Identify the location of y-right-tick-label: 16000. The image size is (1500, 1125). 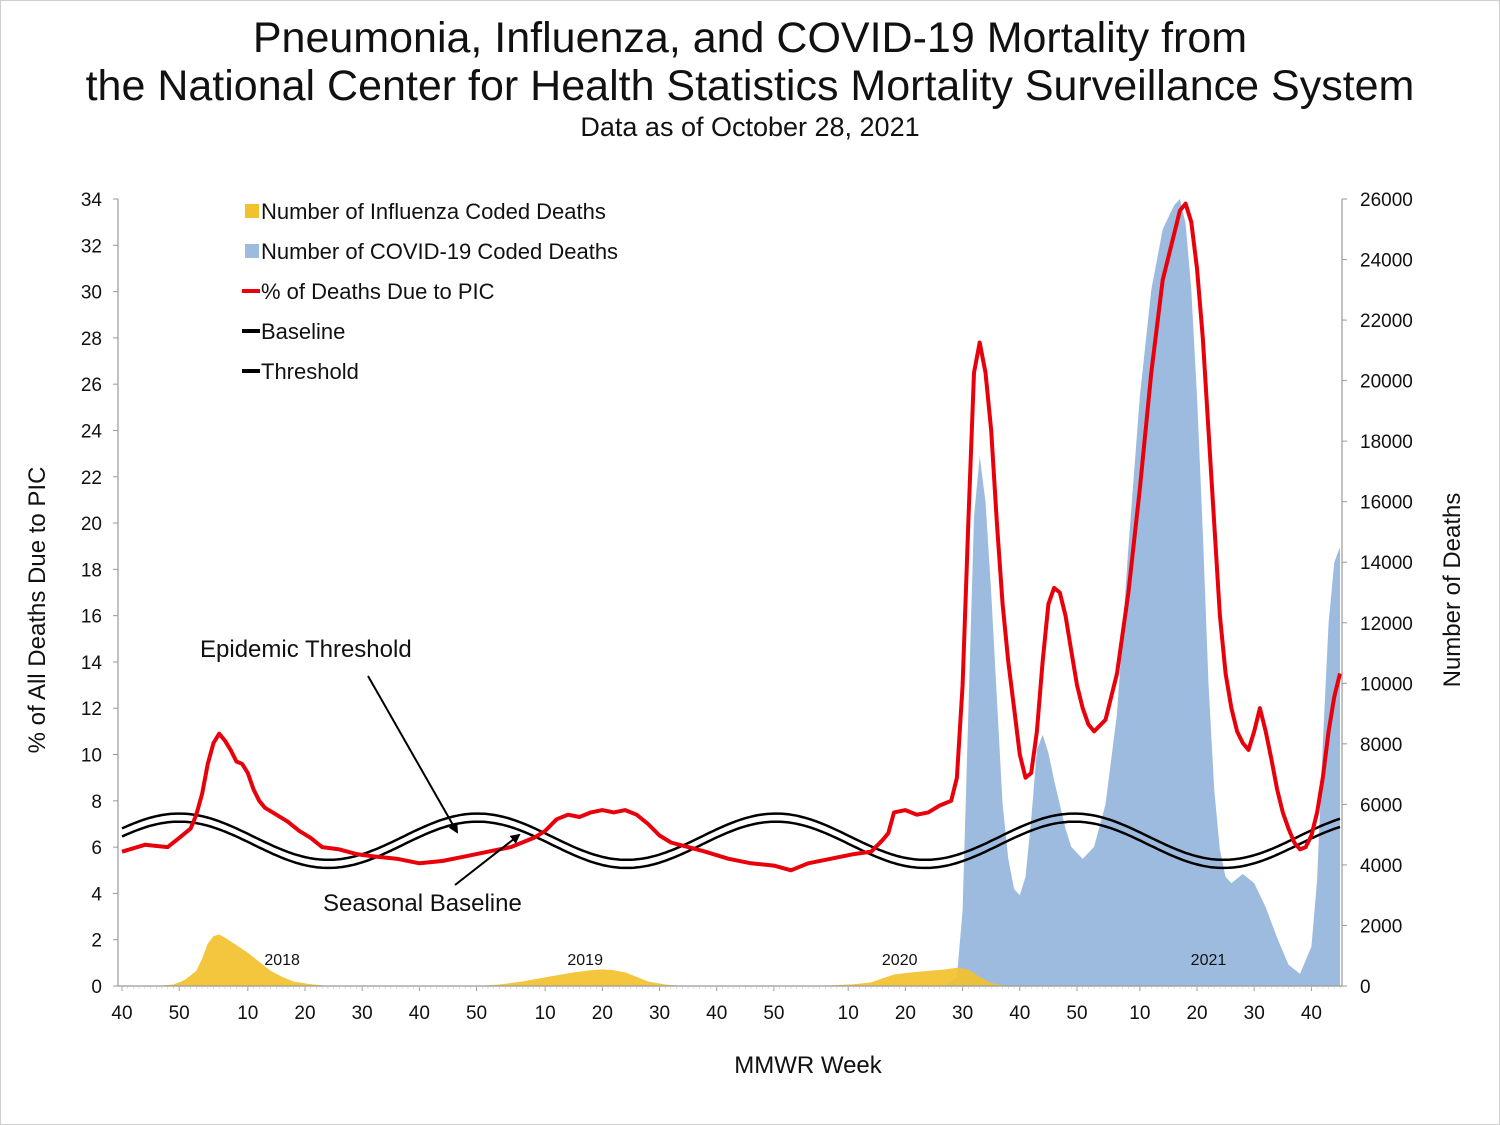
(1386, 503).